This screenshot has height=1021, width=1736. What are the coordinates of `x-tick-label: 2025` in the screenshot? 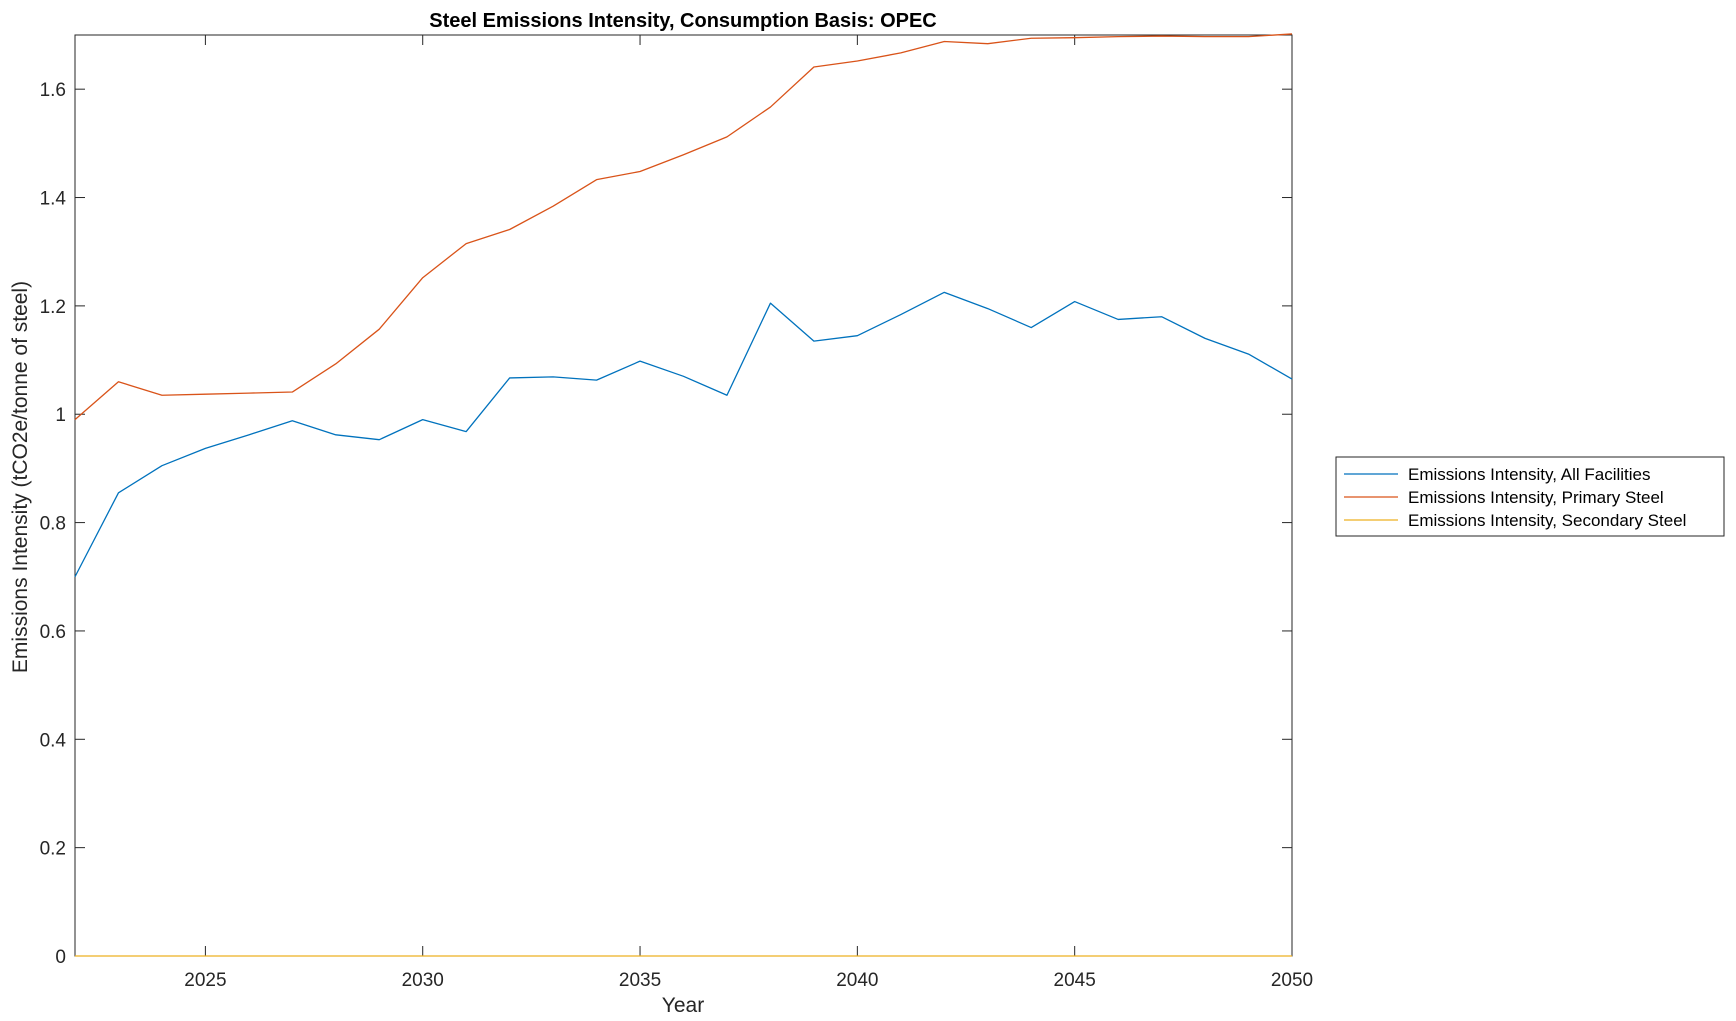 It's located at (205, 980).